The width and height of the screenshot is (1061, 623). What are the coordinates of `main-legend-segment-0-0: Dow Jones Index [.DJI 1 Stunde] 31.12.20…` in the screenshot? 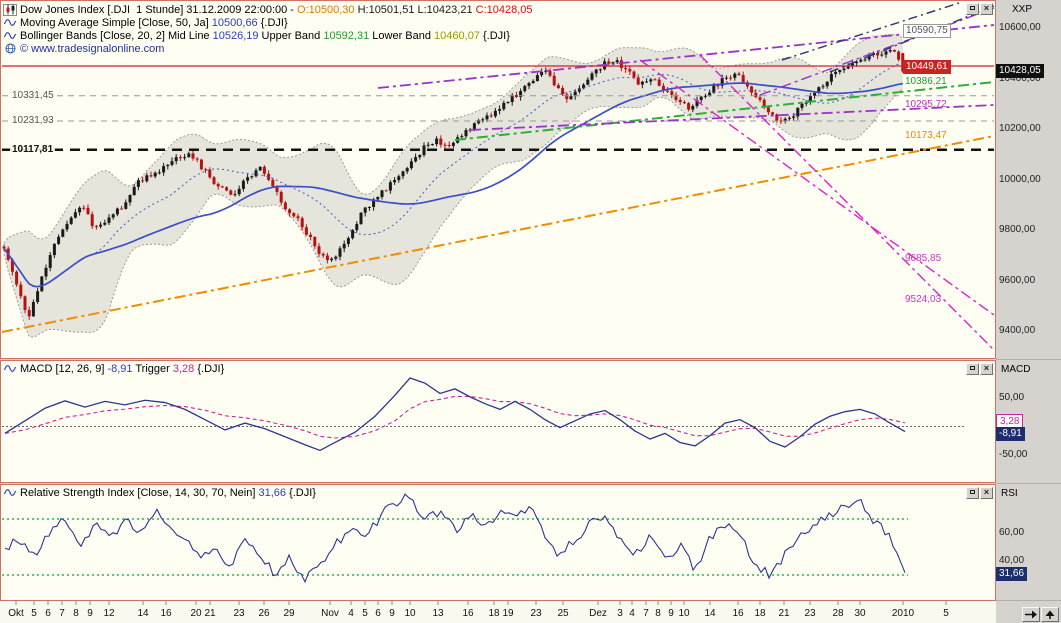 It's located at (159, 9).